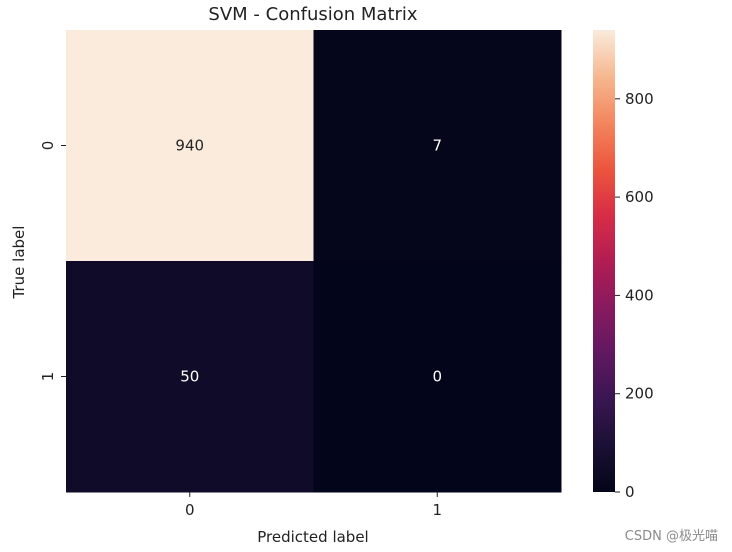 The width and height of the screenshot is (732, 552). I want to click on y-axis: 01, so click(52, 261).